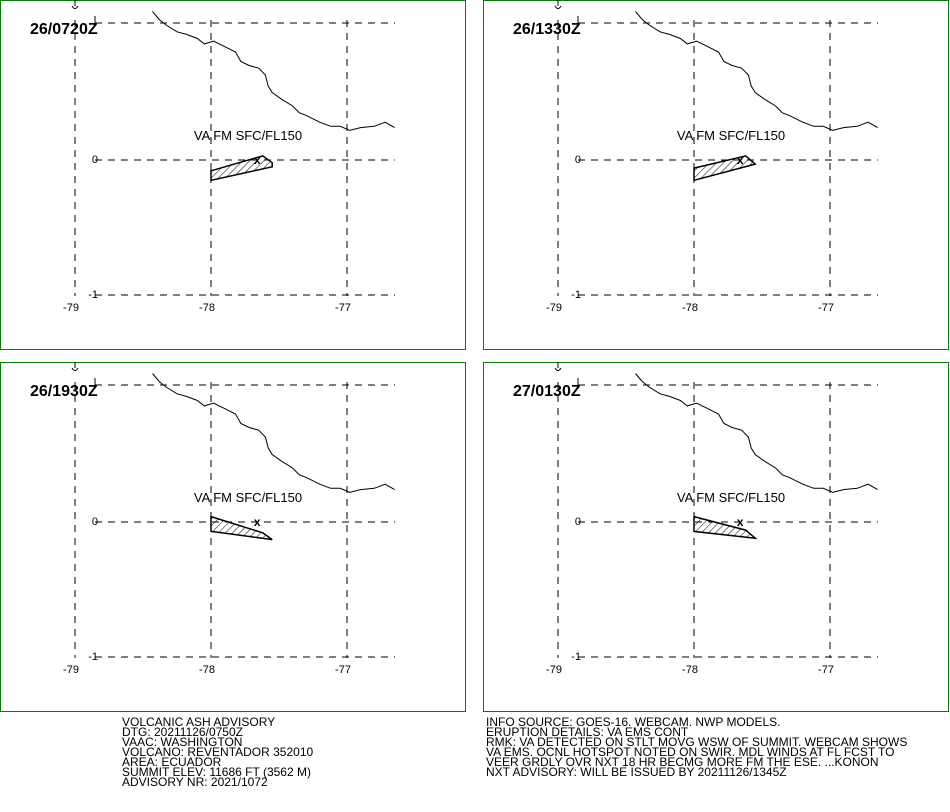 The image size is (950, 812). I want to click on time-label: 26/1330Z, so click(547, 29).